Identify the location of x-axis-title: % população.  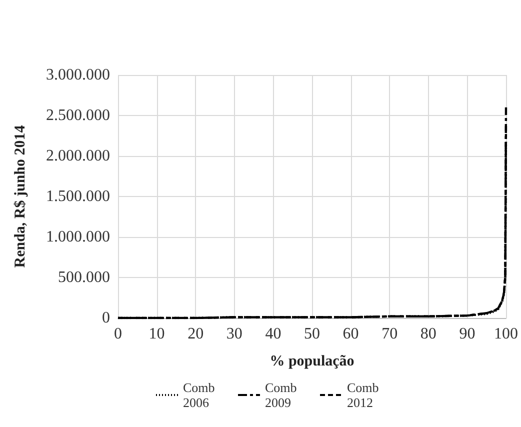
(312, 362).